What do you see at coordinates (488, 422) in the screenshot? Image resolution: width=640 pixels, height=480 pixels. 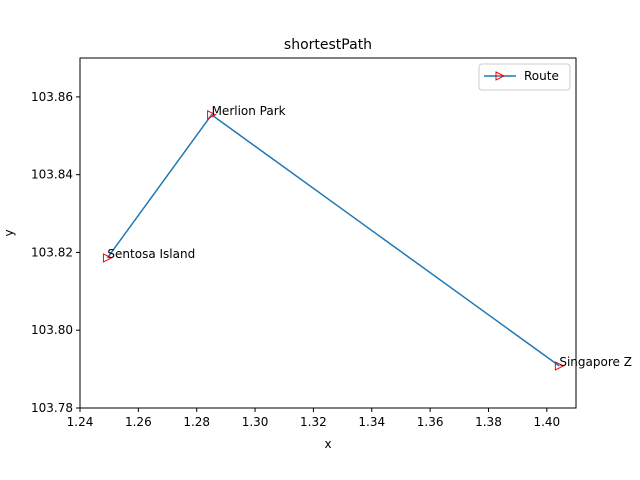 I see `x-tick-label: 1.38` at bounding box center [488, 422].